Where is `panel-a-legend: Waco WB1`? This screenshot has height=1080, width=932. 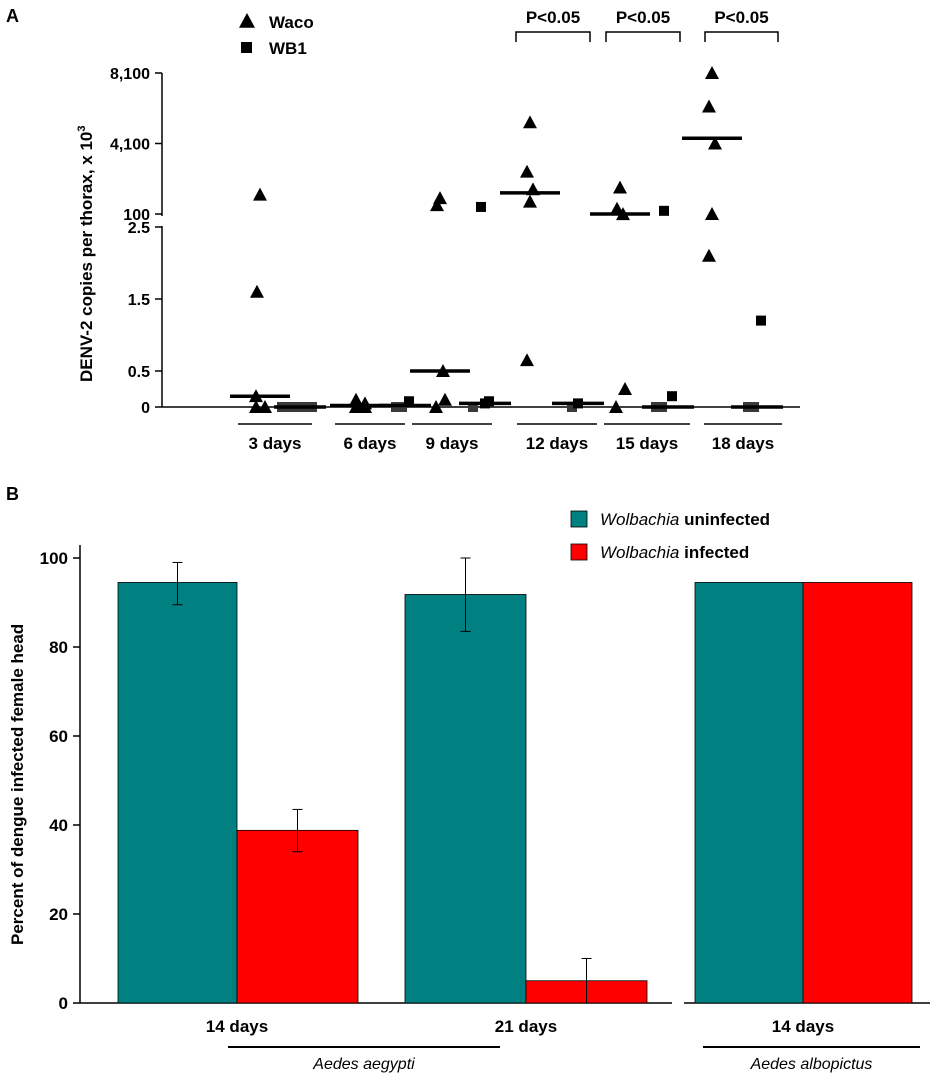 panel-a-legend: Waco WB1 is located at coordinates (276, 35).